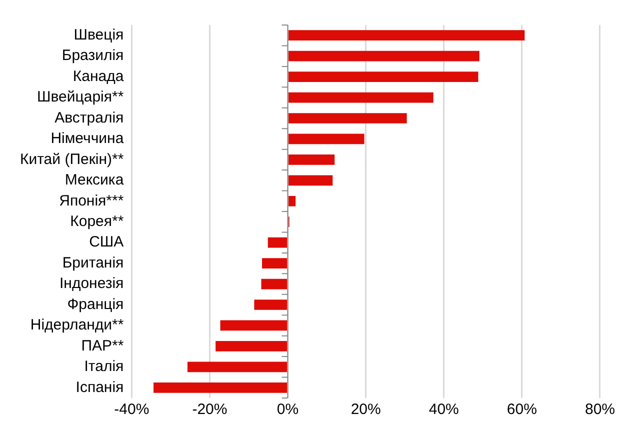  I want to click on x-tick-label: 80%, so click(600, 409).